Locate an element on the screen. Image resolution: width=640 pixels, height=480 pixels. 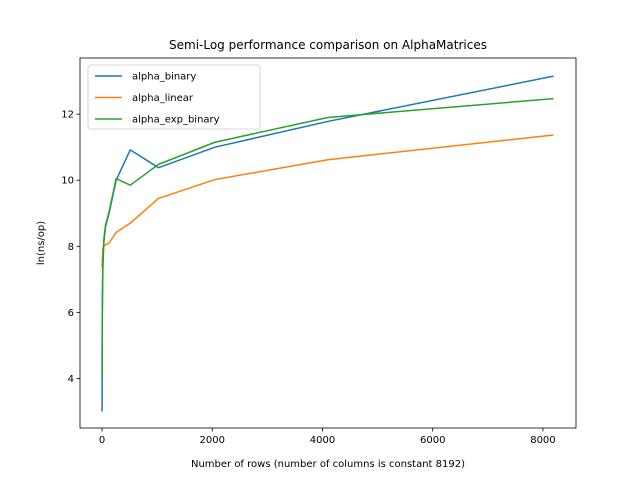
legend: alpha_binary alpha_linear alpha_exp_binary is located at coordinates (174, 97).